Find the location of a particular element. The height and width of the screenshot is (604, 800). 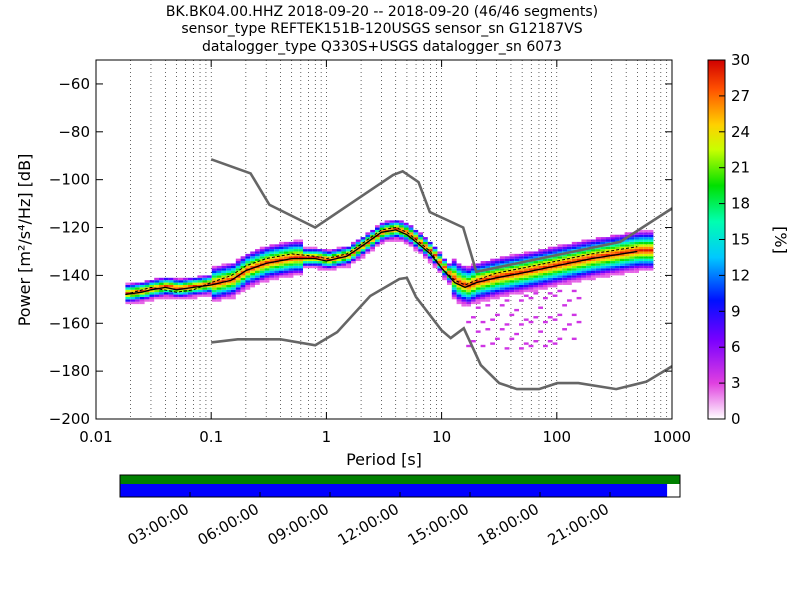

x-axis-label: Period [s] is located at coordinates (384, 459).